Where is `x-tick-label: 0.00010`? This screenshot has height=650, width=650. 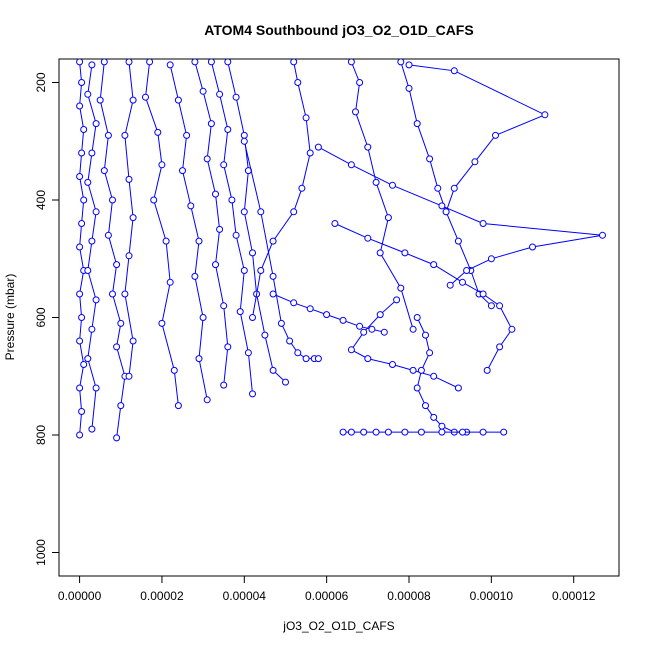 x-tick-label: 0.00010 is located at coordinates (492, 596).